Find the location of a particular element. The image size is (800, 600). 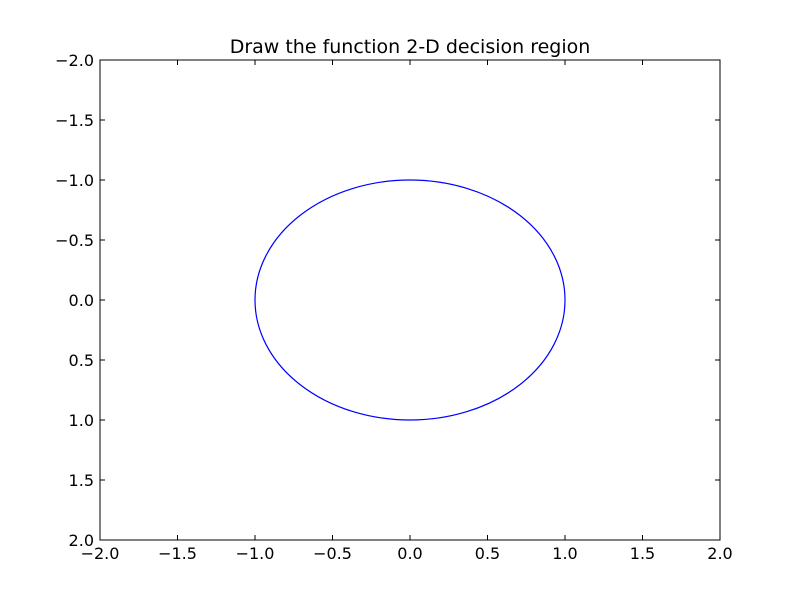

x-tick-label-4: 0.0 is located at coordinates (409, 553).